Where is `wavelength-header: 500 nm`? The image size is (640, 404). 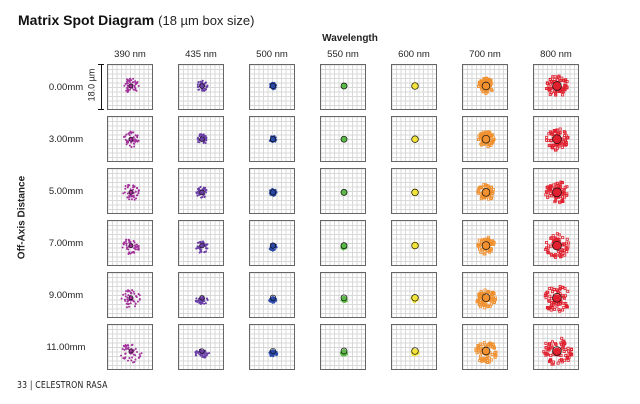 wavelength-header: 500 nm is located at coordinates (272, 54).